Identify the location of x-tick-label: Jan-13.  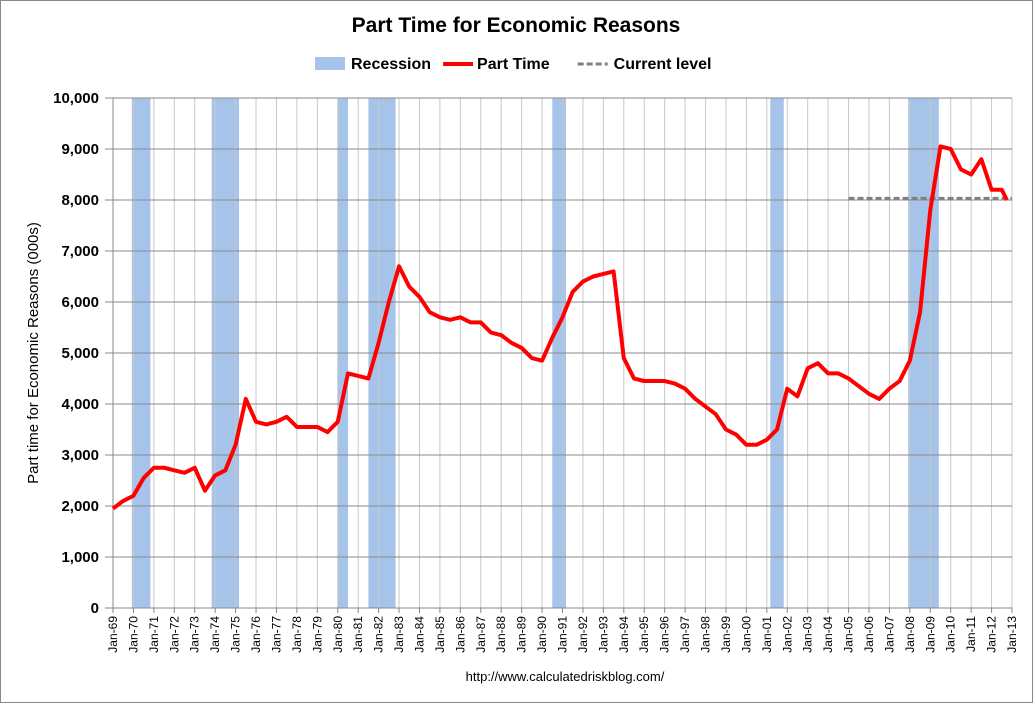
(1012, 634).